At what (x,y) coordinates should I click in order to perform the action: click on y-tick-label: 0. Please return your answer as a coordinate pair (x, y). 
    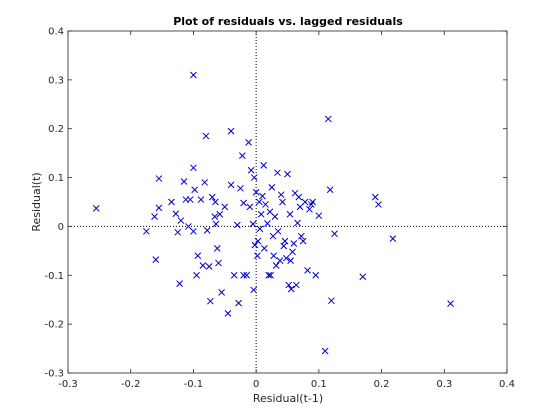
    Looking at the image, I should click on (61, 227).